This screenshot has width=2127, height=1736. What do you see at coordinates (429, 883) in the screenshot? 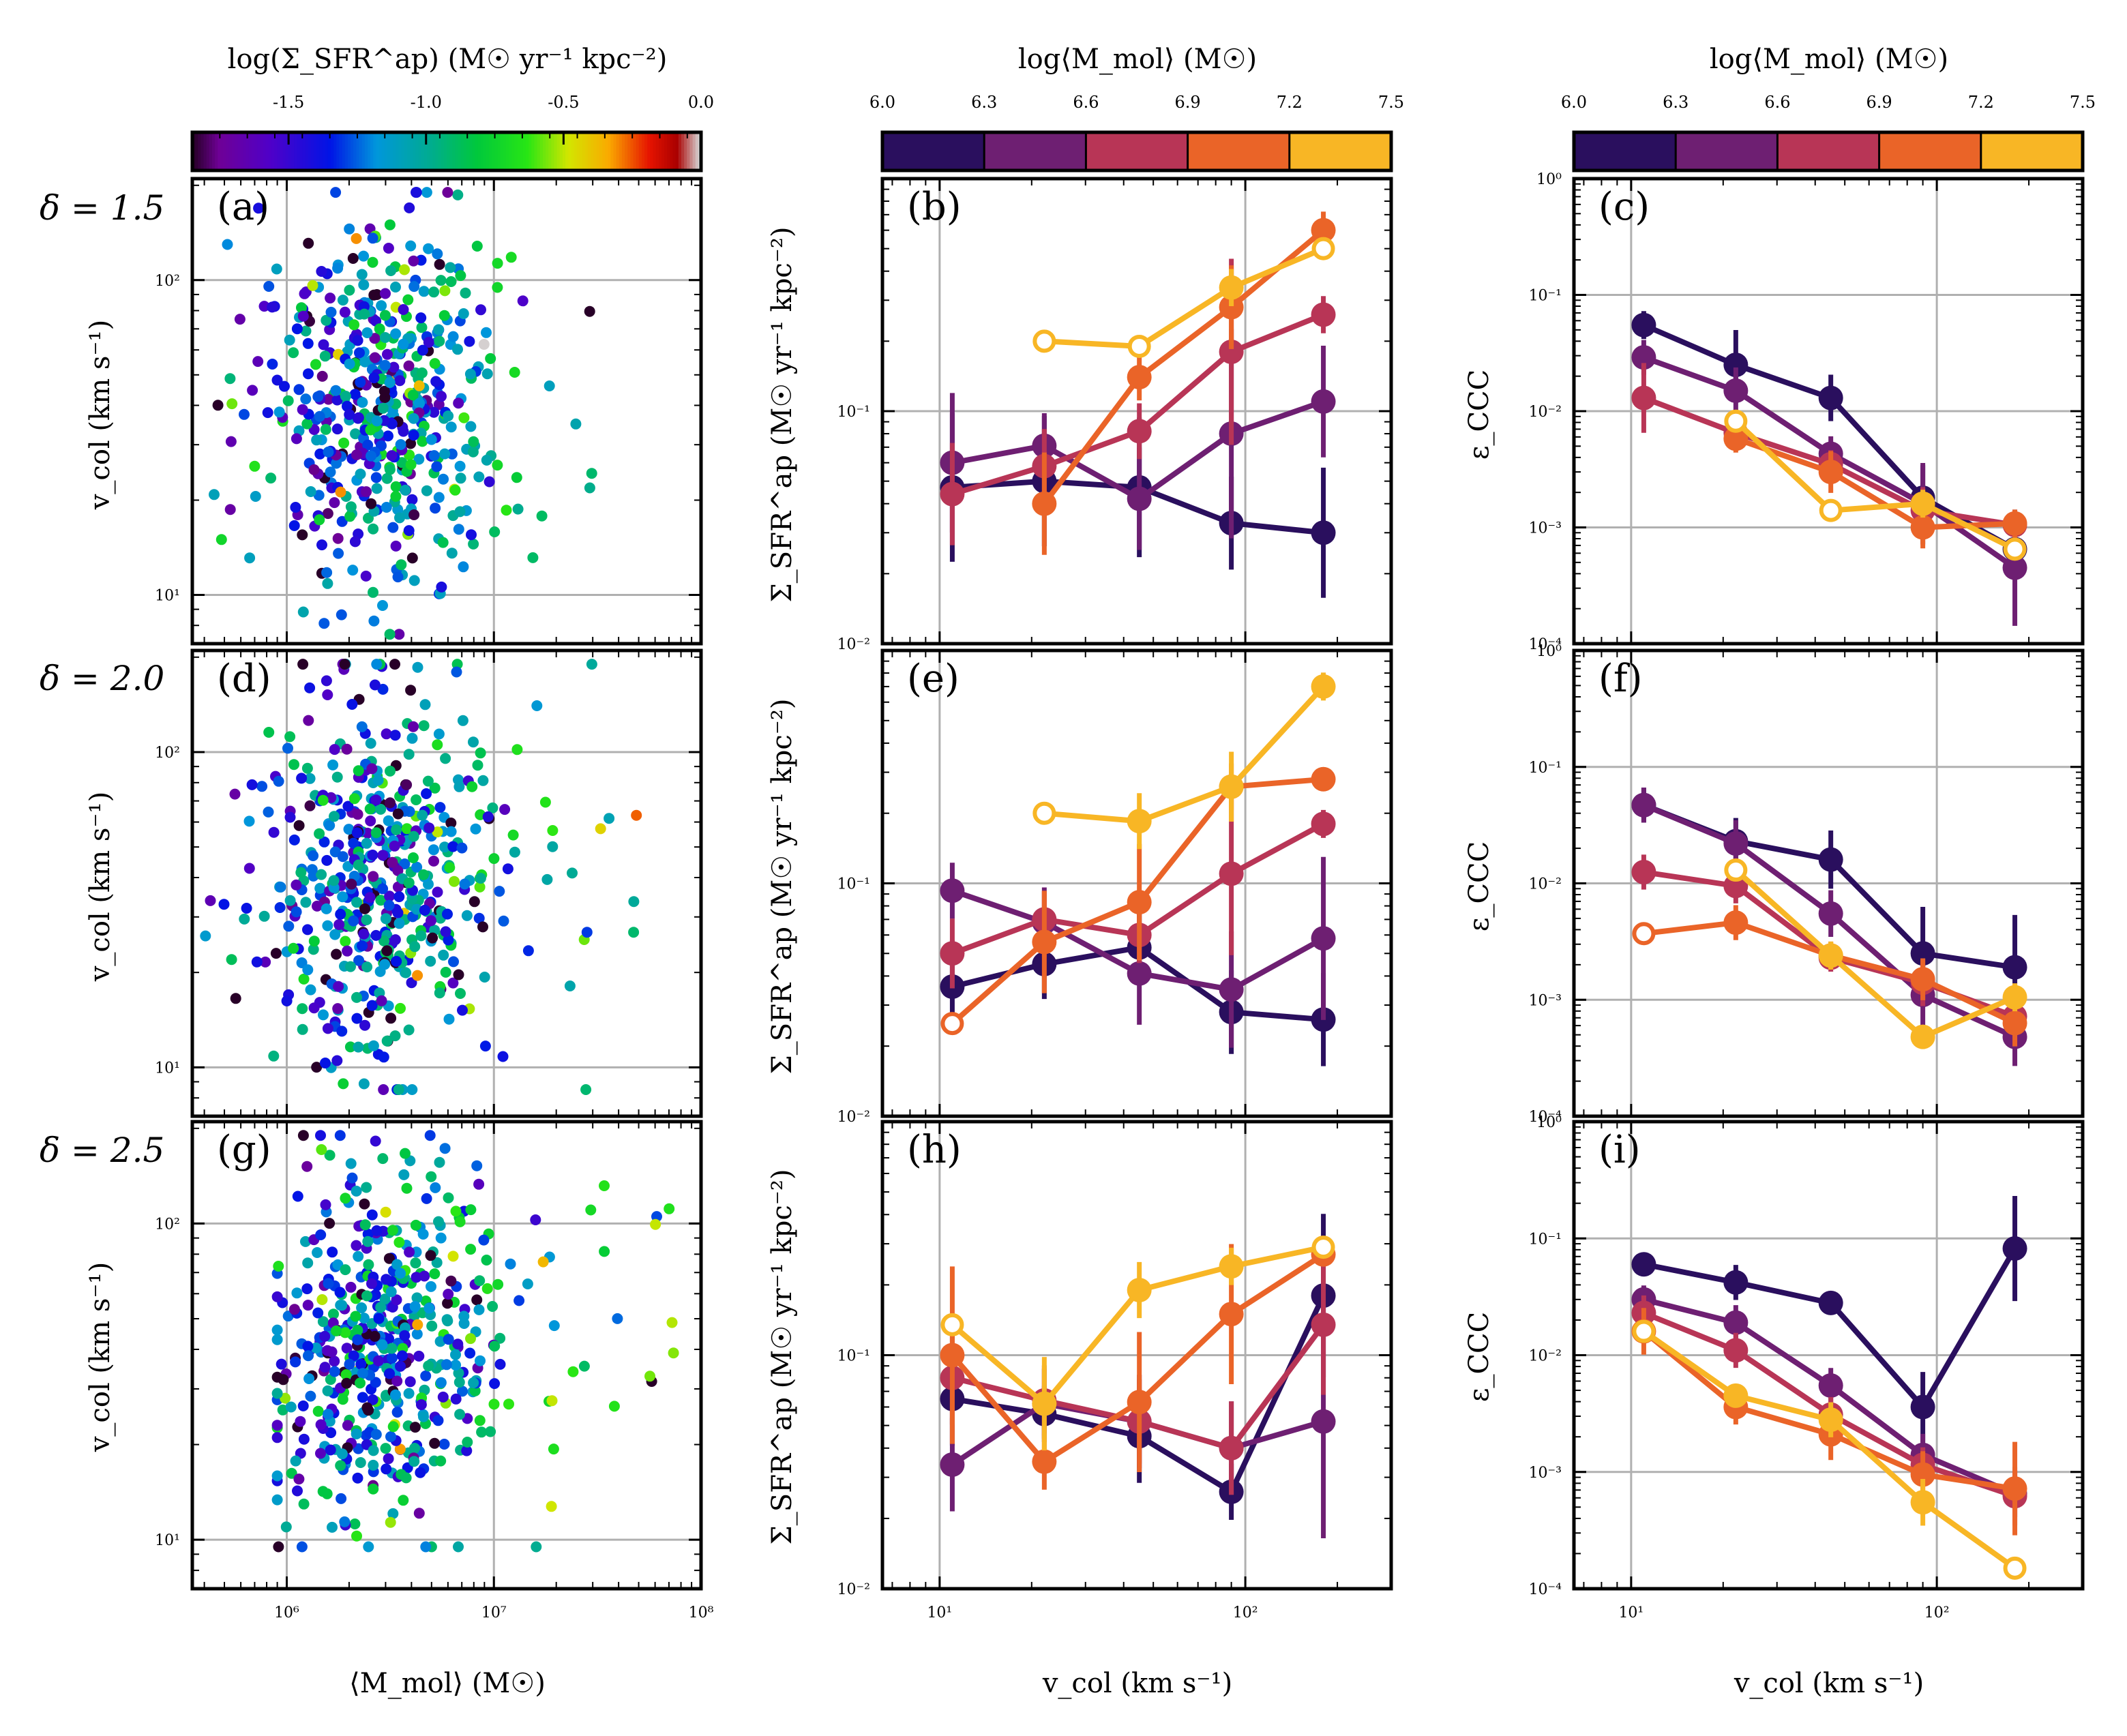
I see `panel-d: 10¹ 10² (d)` at bounding box center [429, 883].